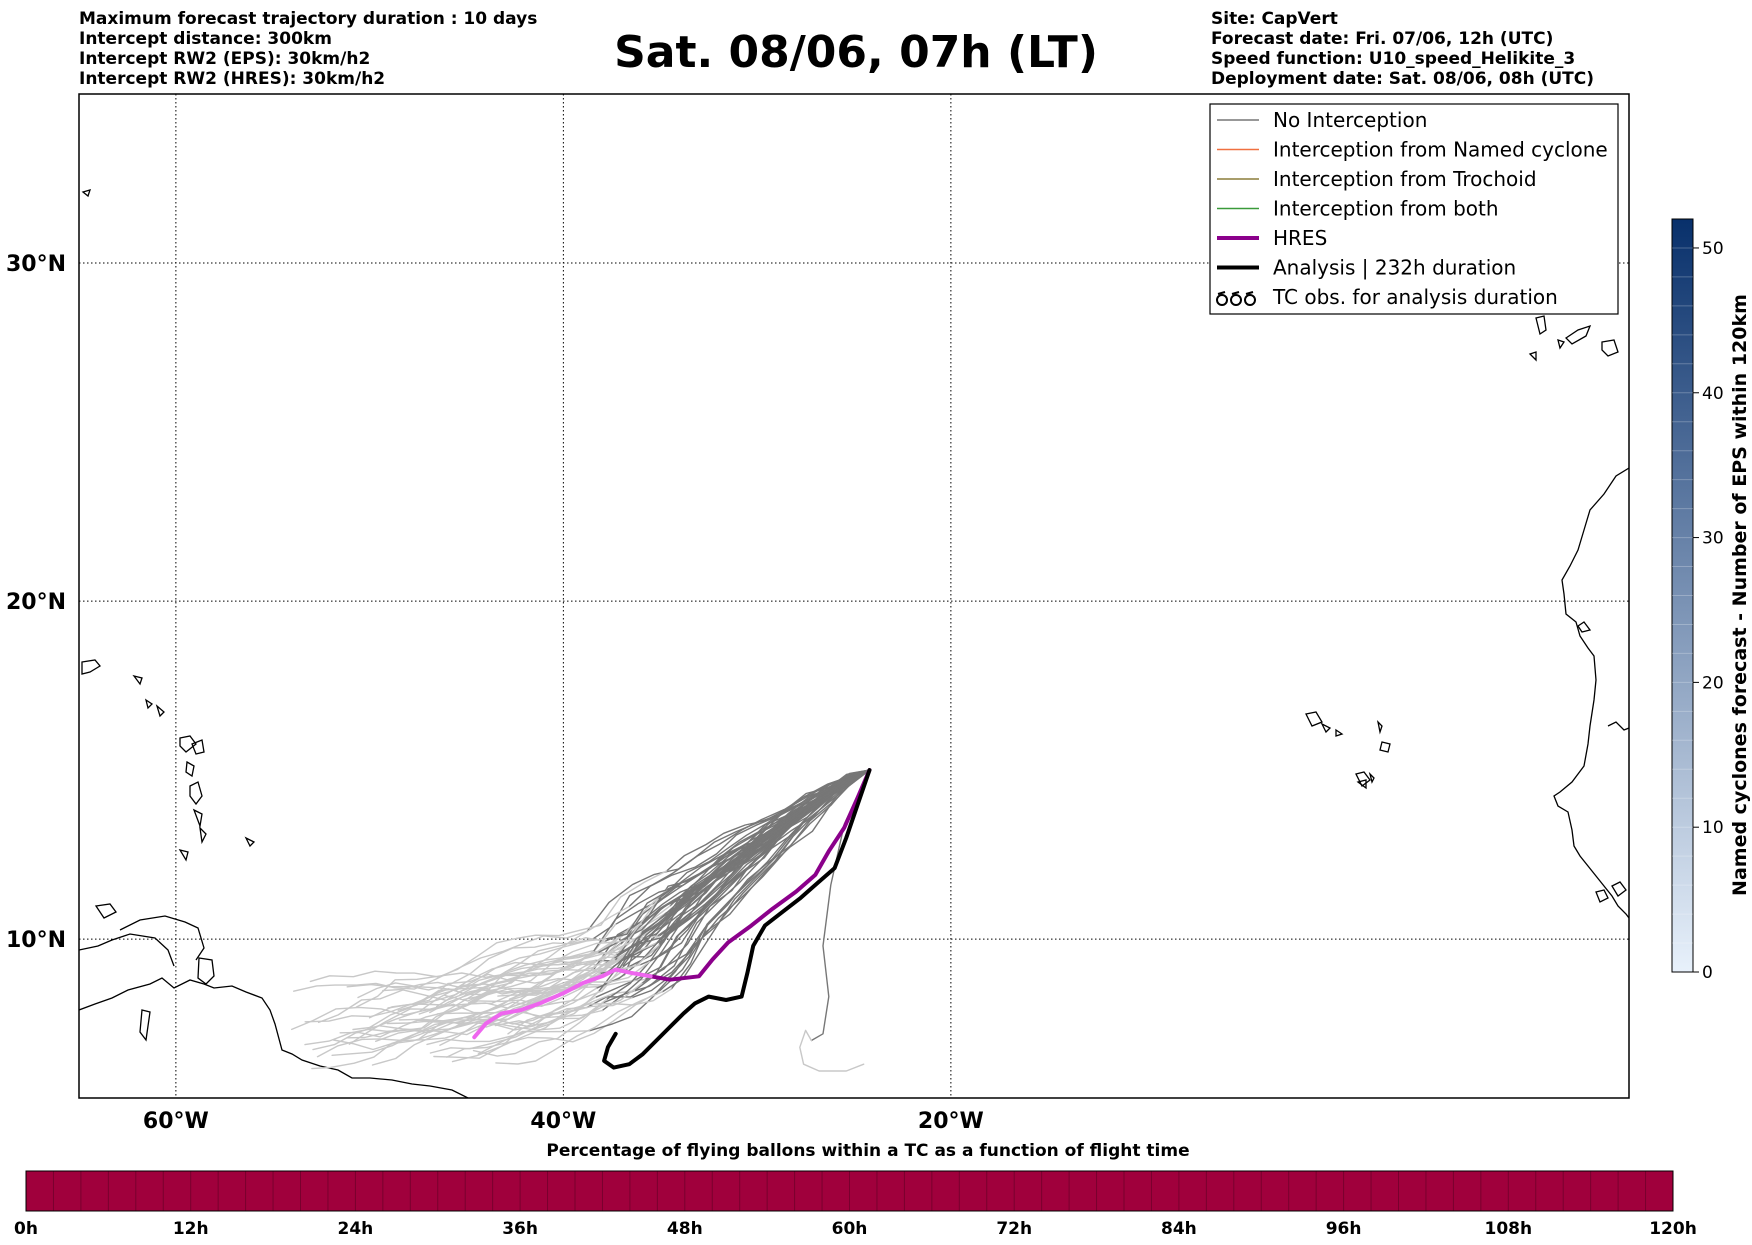  What do you see at coordinates (127, 950) in the screenshot?
I see `coastline-venezuela-west` at bounding box center [127, 950].